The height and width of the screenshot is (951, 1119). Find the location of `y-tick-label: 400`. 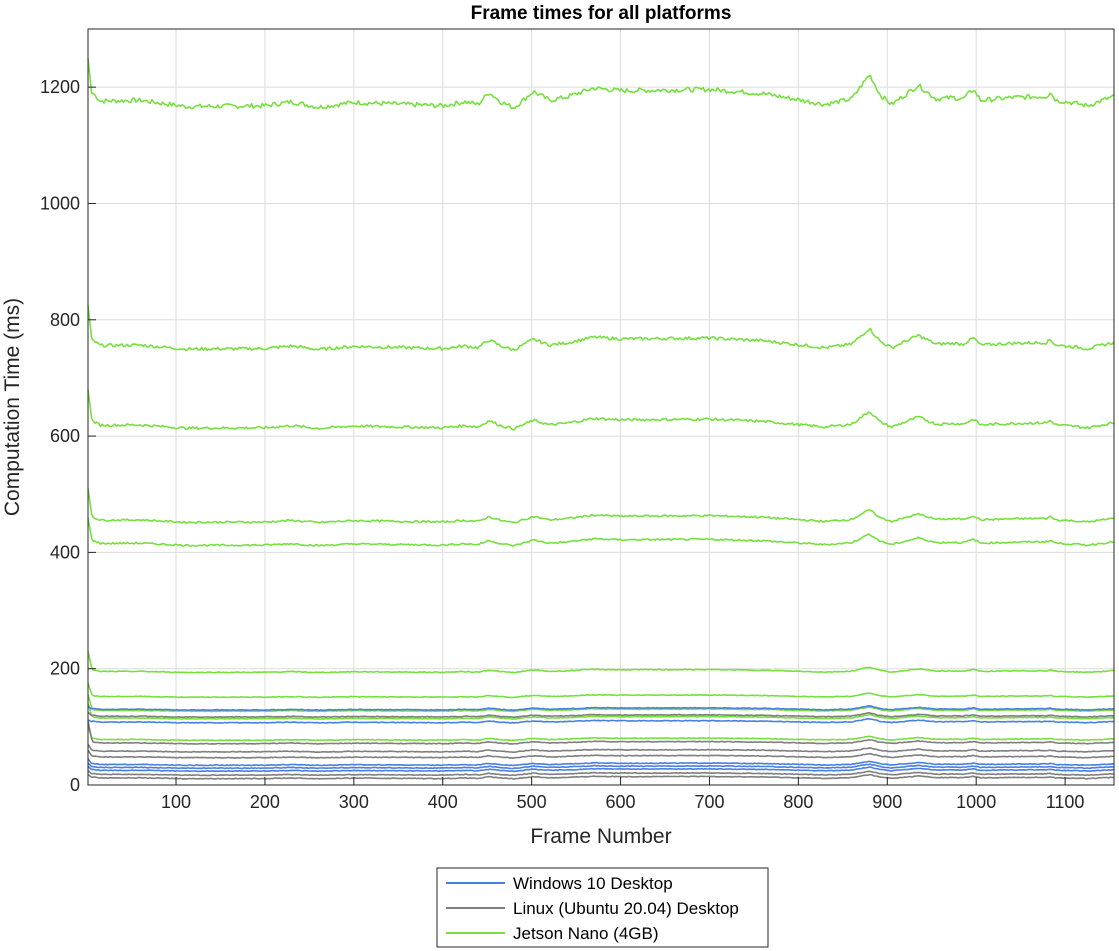

y-tick-label: 400 is located at coordinates (65, 552).